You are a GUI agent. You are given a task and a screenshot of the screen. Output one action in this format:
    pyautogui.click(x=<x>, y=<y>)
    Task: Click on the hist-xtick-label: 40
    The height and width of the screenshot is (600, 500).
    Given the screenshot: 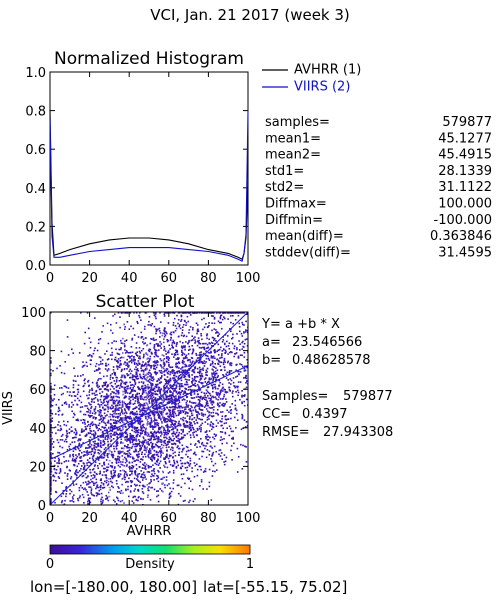 What is the action you would take?
    pyautogui.click(x=129, y=278)
    